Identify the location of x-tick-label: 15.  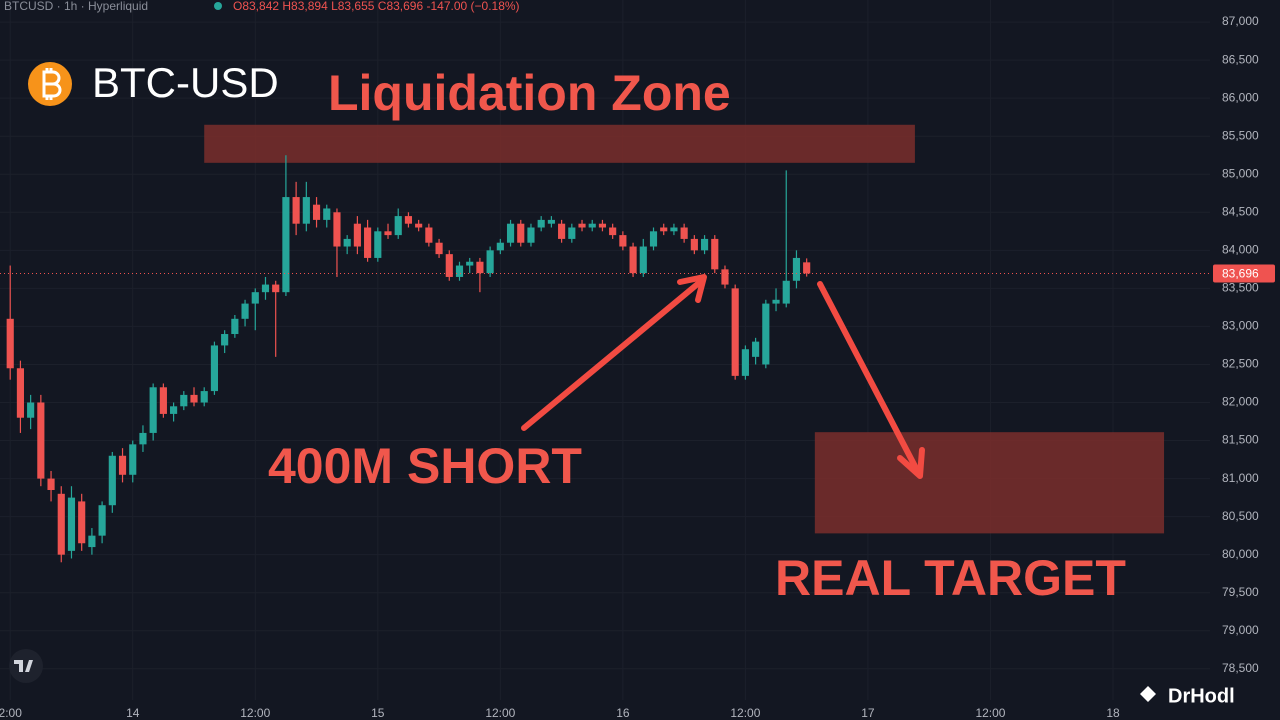
(378, 713).